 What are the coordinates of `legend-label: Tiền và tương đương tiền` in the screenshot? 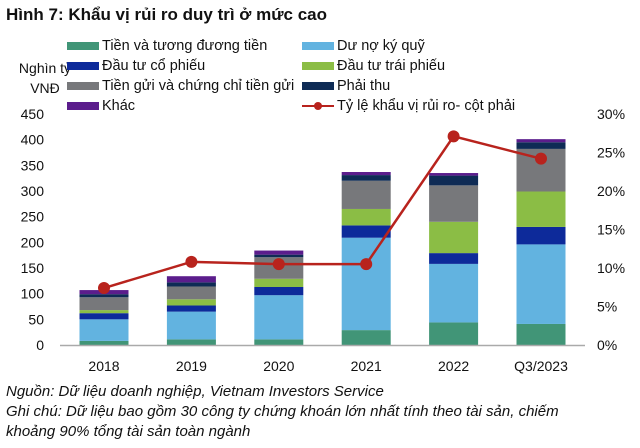 It's located at (185, 46).